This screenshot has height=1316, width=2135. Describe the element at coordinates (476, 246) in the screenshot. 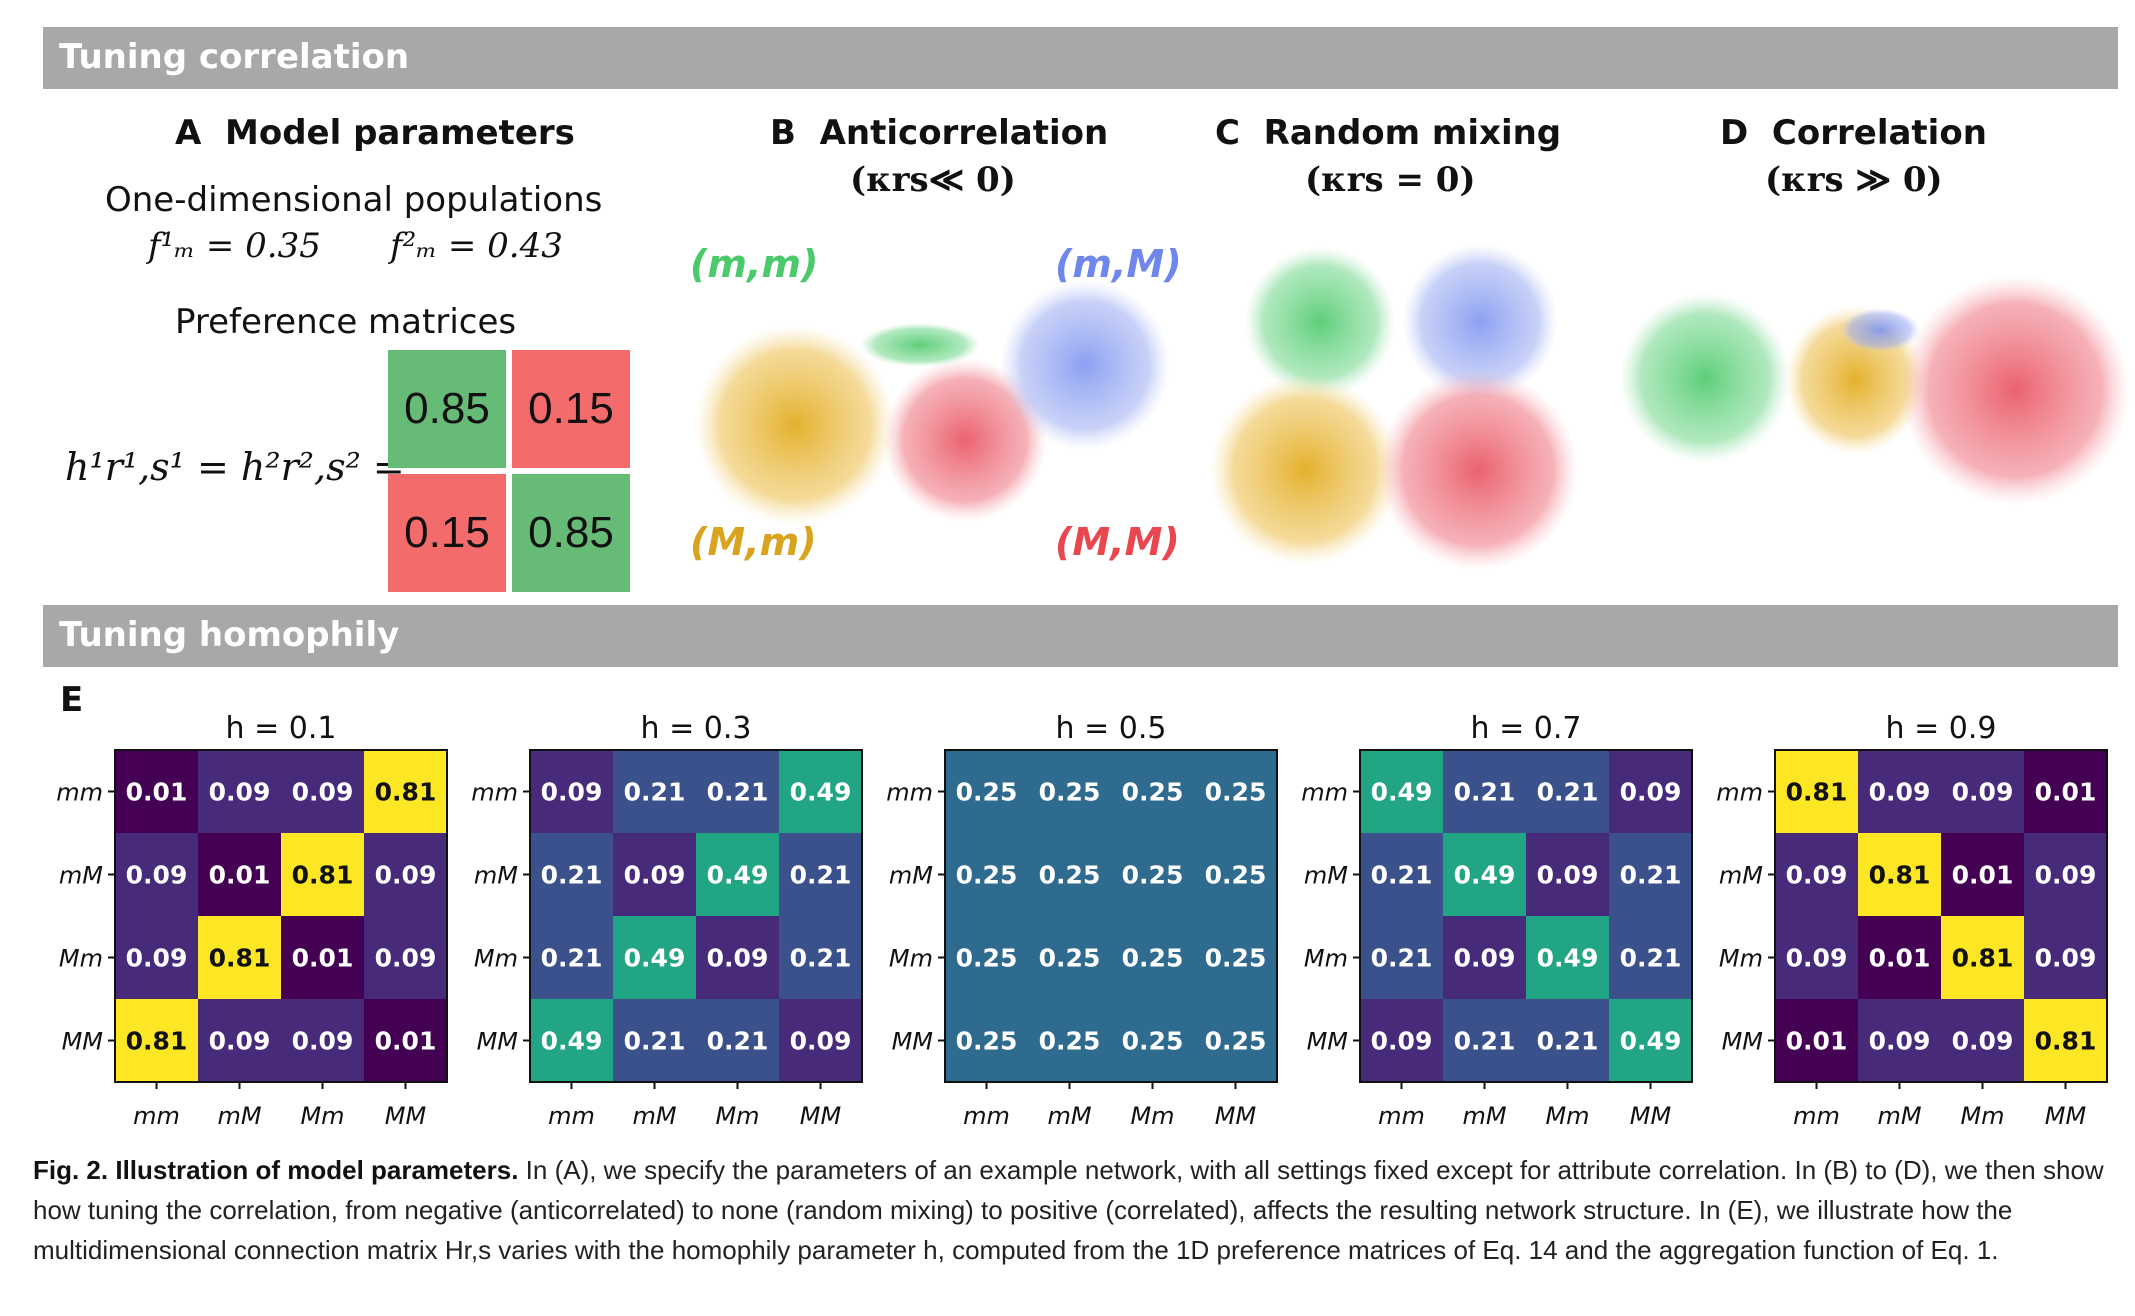

I see `f2-equation: f²ₘ = 0.43` at that location.